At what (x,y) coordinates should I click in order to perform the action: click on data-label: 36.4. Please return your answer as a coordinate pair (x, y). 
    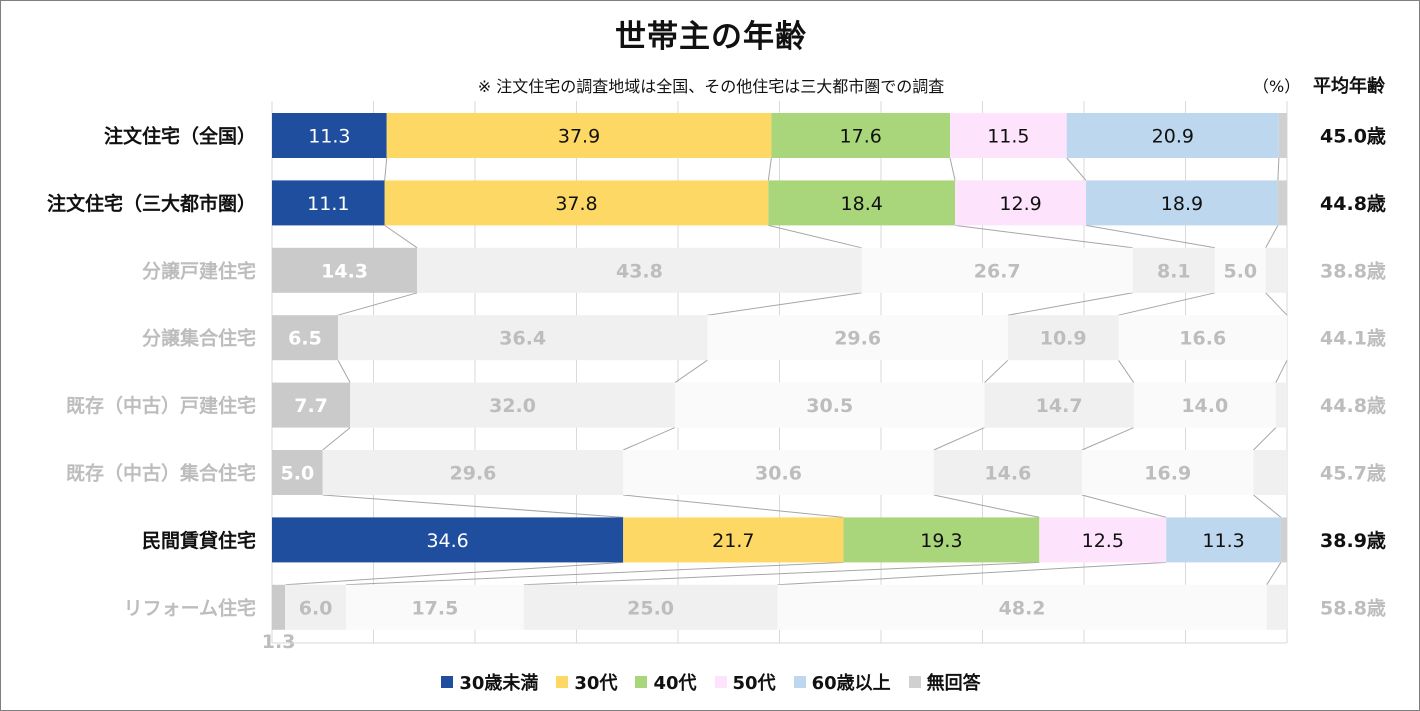
    Looking at the image, I should click on (522, 339).